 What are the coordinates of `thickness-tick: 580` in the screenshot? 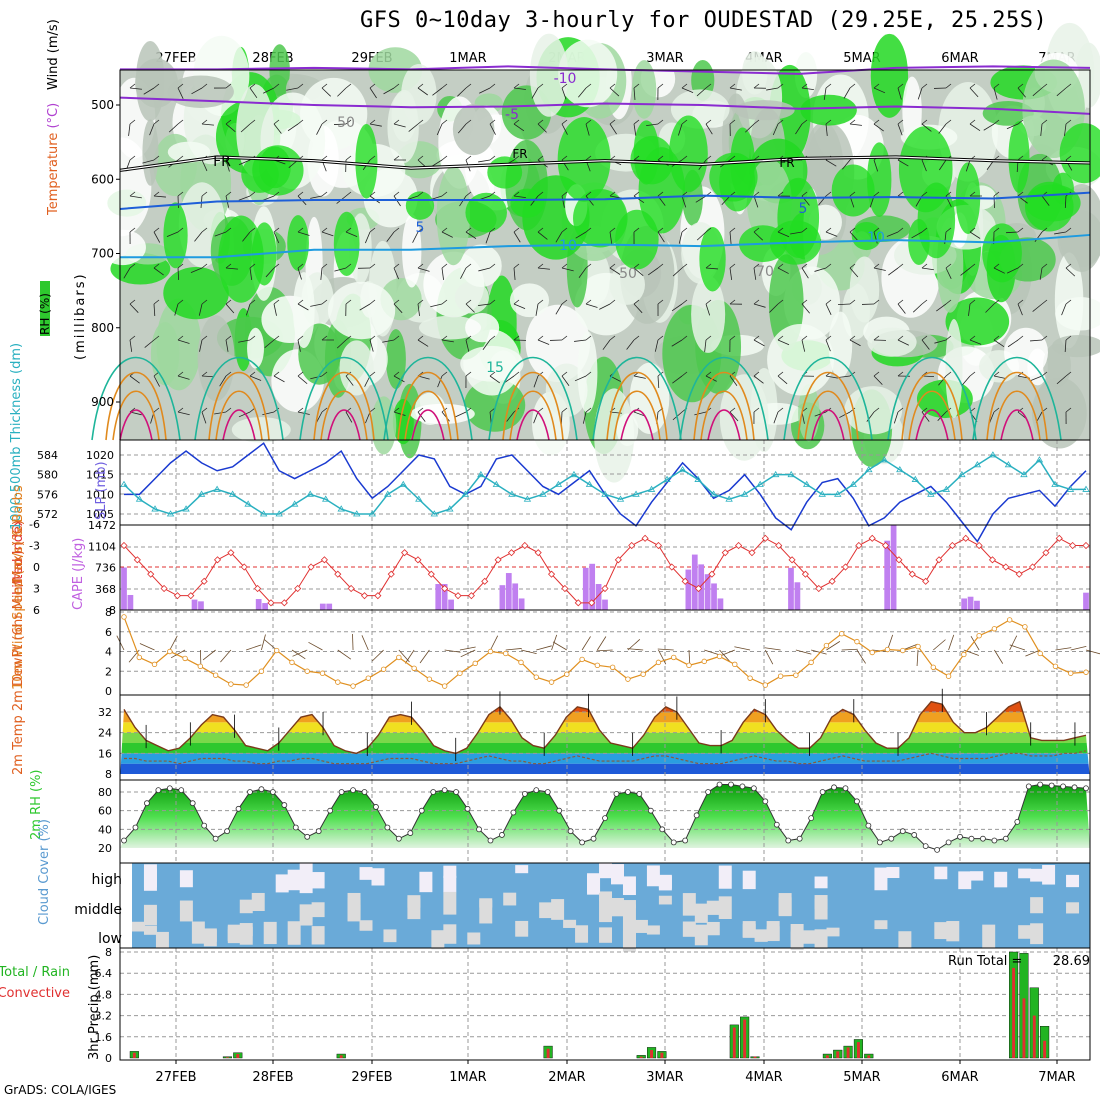 It's located at (47, 475).